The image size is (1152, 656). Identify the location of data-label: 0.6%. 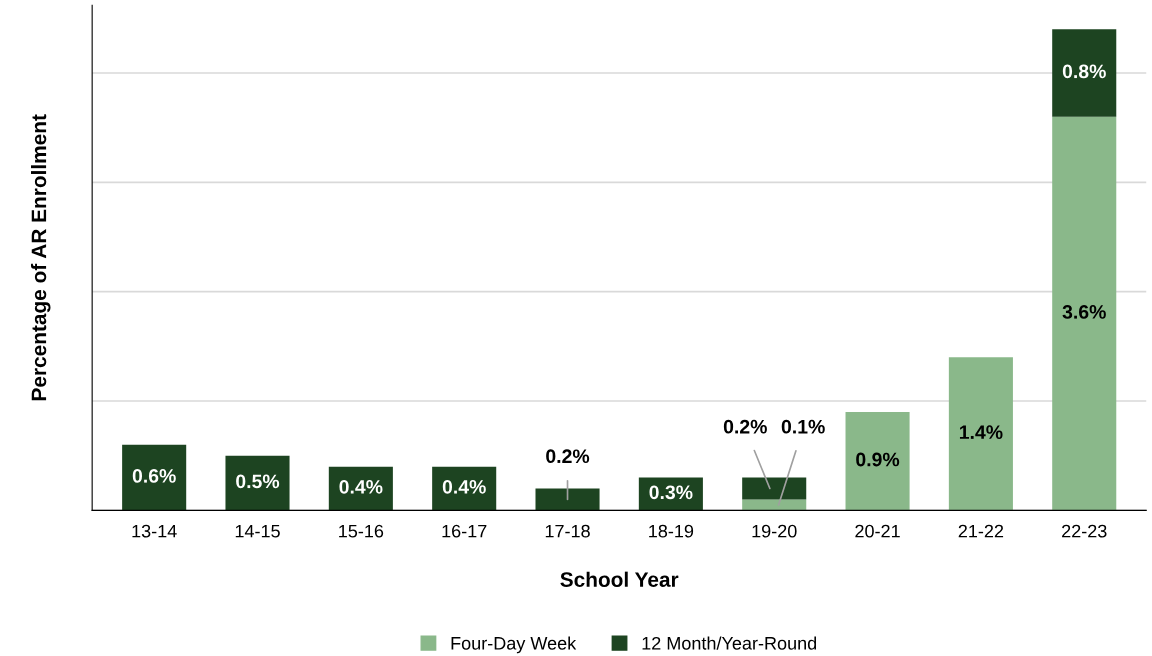
(154, 476).